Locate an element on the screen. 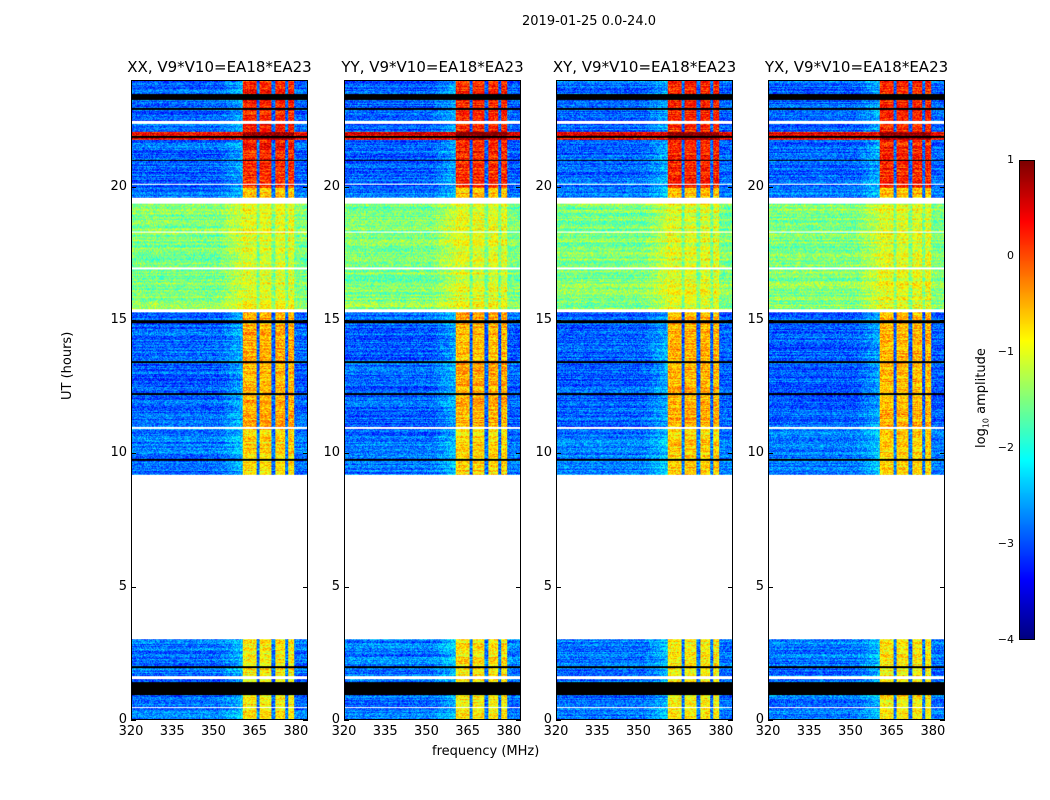  panel-title: YY, V9*V10=EA18*EA23 is located at coordinates (432, 67).